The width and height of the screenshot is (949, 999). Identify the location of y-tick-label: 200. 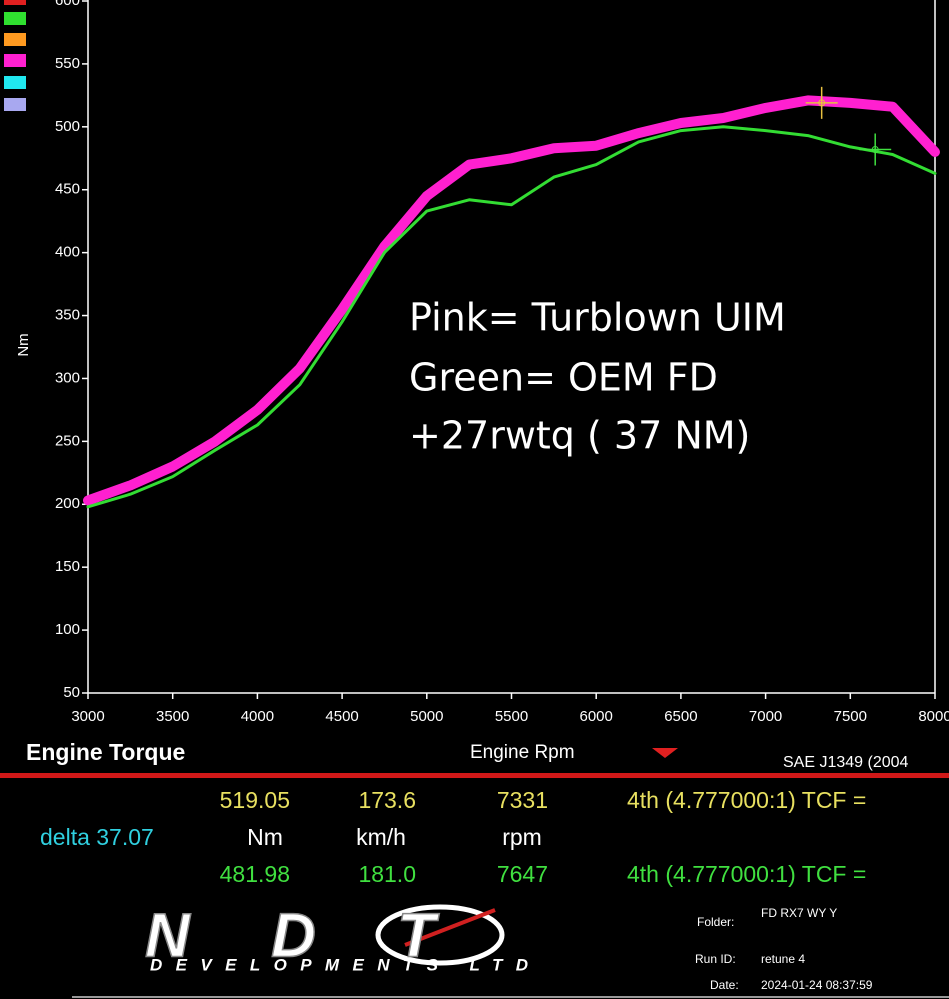
(67, 503).